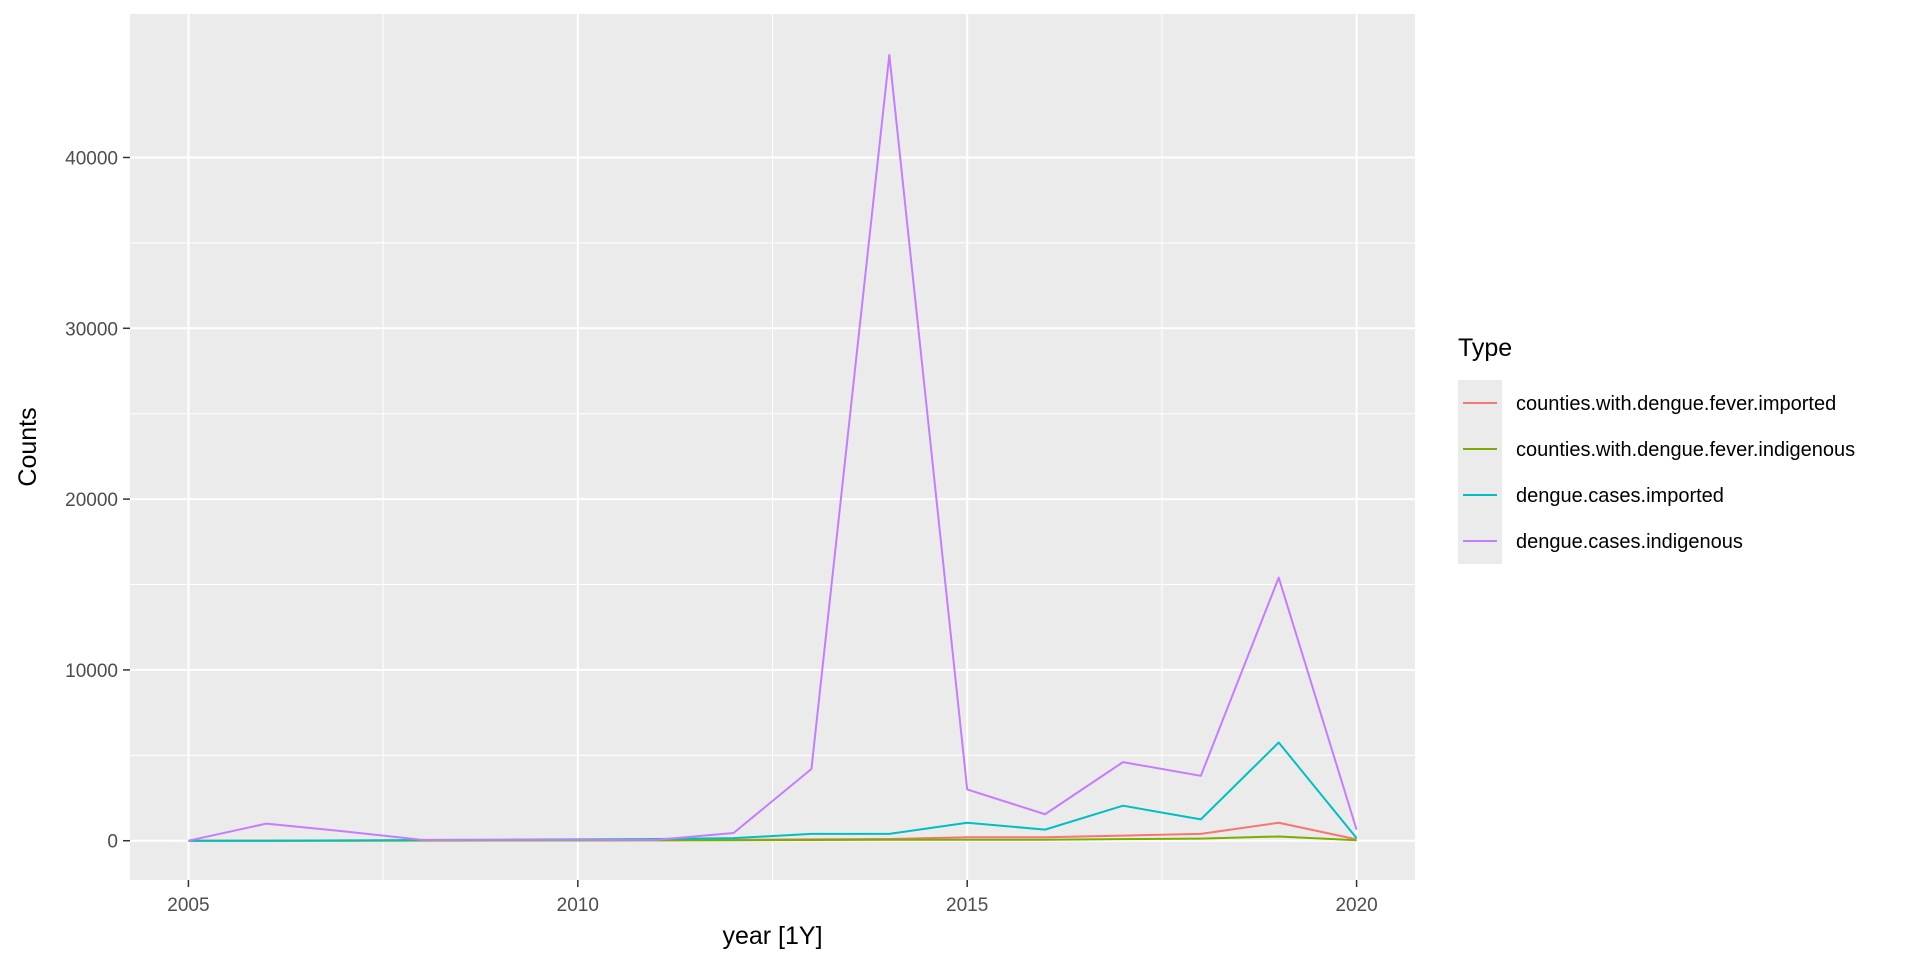 This screenshot has width=1920, height=960. I want to click on x-axis: 2005 2010 2015 2020, so click(772, 898).